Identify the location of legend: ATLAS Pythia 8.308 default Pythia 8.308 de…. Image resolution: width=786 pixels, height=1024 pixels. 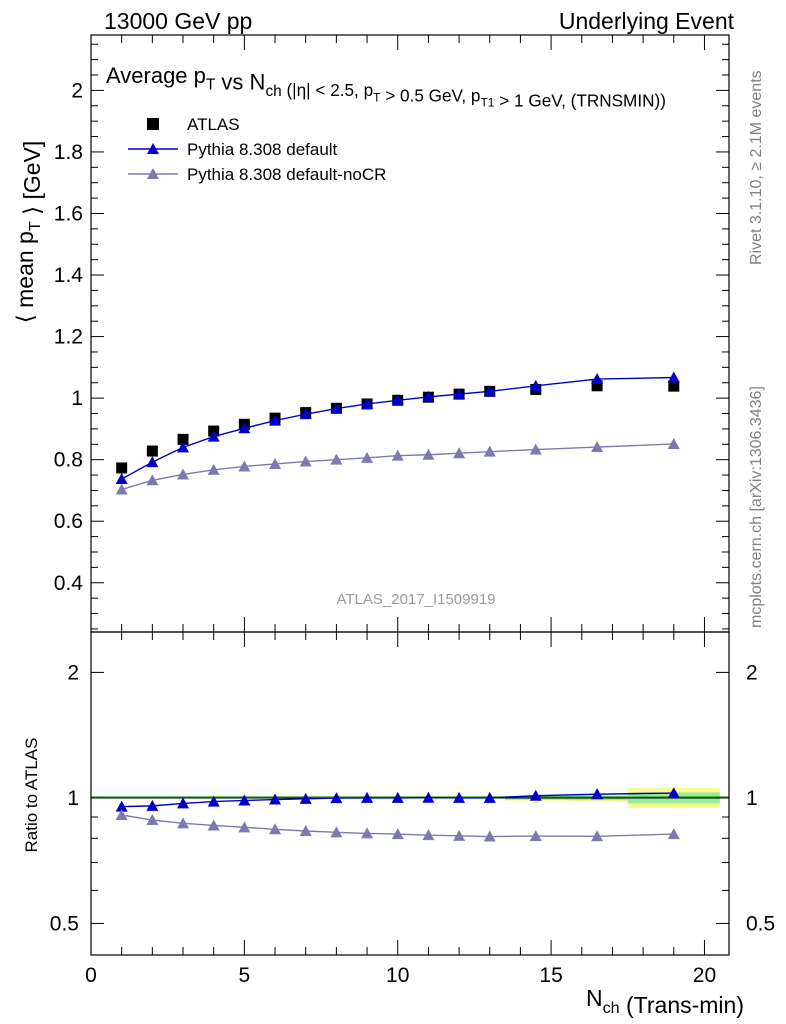
(257, 149).